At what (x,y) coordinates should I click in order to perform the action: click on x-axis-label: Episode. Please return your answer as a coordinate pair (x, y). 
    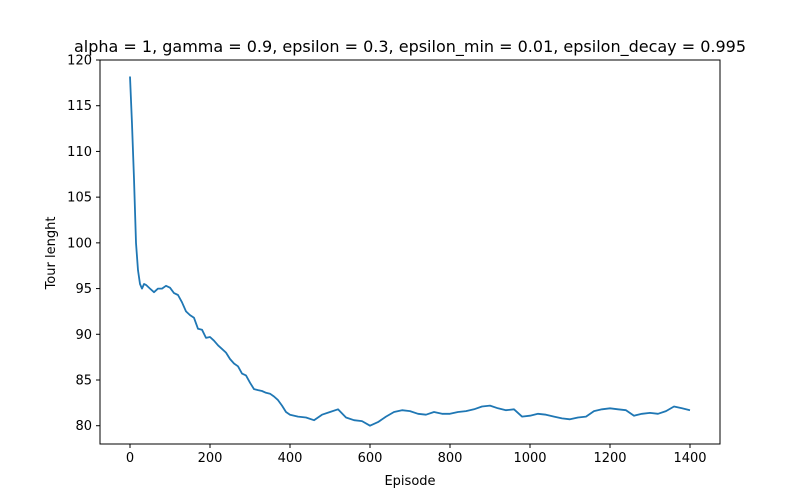
    Looking at the image, I should click on (409, 481).